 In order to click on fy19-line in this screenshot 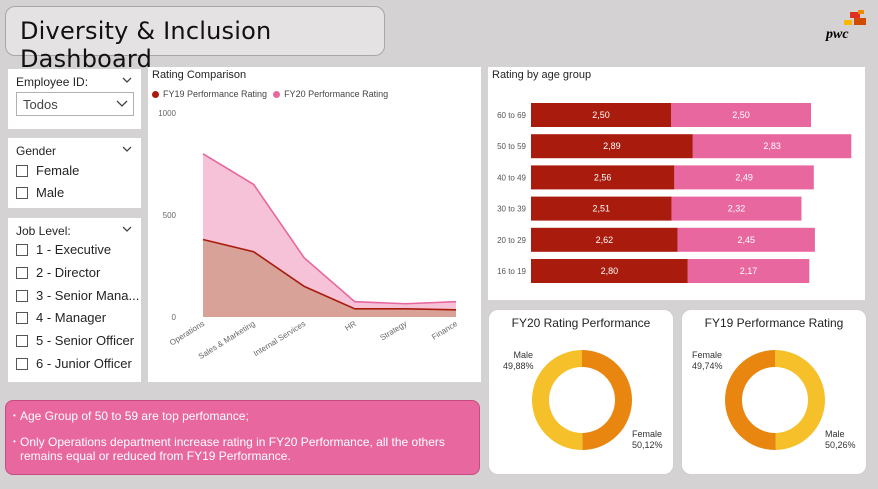, I will do `click(329, 274)`.